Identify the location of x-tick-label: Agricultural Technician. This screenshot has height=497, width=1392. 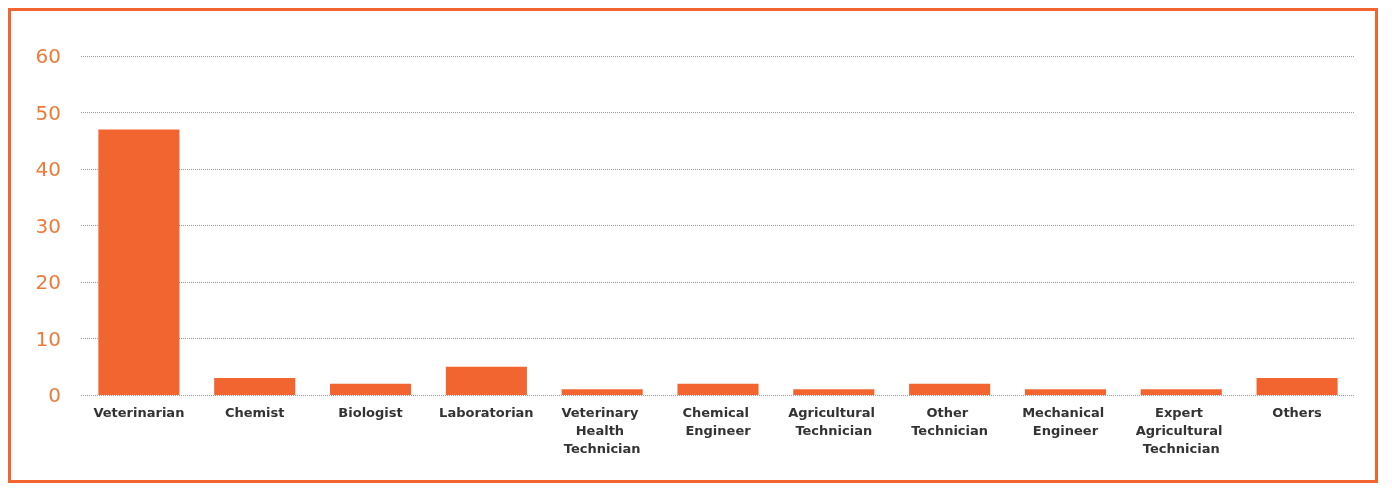
(834, 421).